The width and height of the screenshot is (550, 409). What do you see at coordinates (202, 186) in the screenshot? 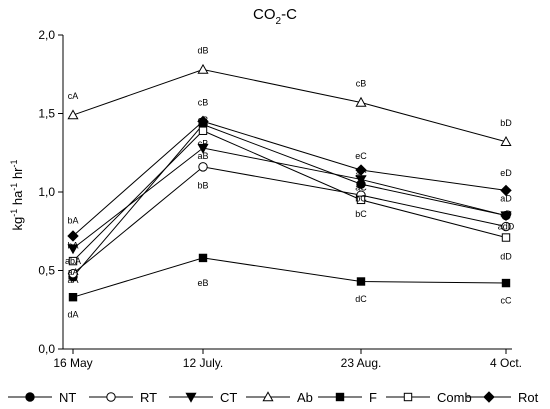
I see `significance-label: bB` at bounding box center [202, 186].